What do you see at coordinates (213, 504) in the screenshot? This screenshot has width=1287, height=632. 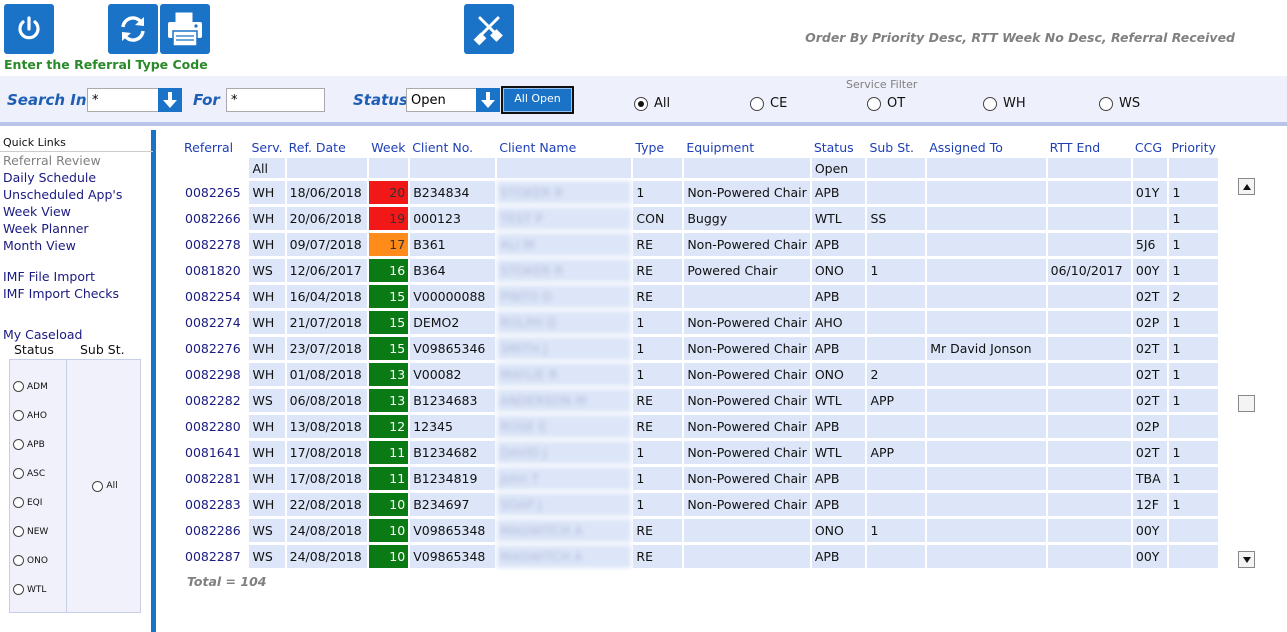 I see `cell-referral: 0082283` at bounding box center [213, 504].